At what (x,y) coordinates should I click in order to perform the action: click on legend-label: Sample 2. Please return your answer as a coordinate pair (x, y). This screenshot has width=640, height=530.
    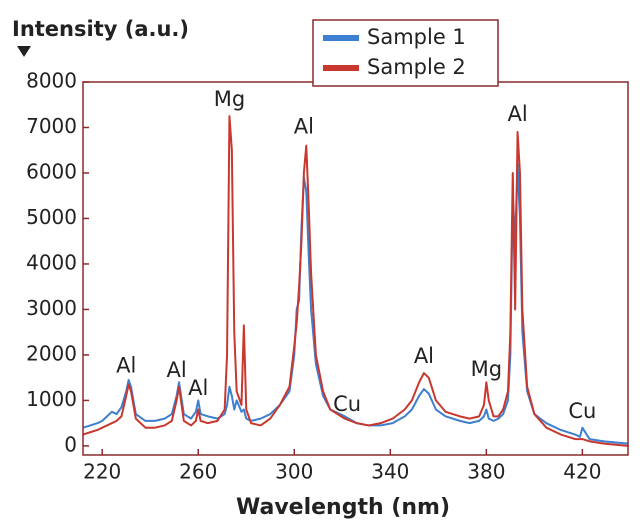
    Looking at the image, I should click on (416, 67).